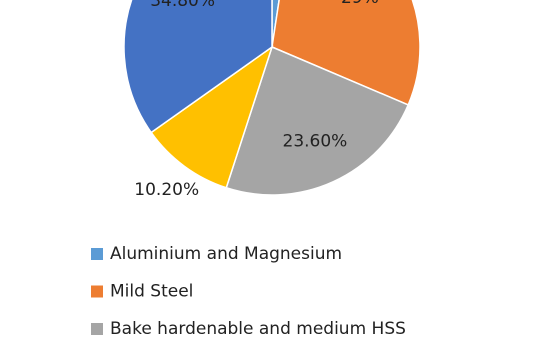 The image size is (541, 342). What do you see at coordinates (226, 254) in the screenshot?
I see `legend-label: Aluminium and Magnesium` at bounding box center [226, 254].